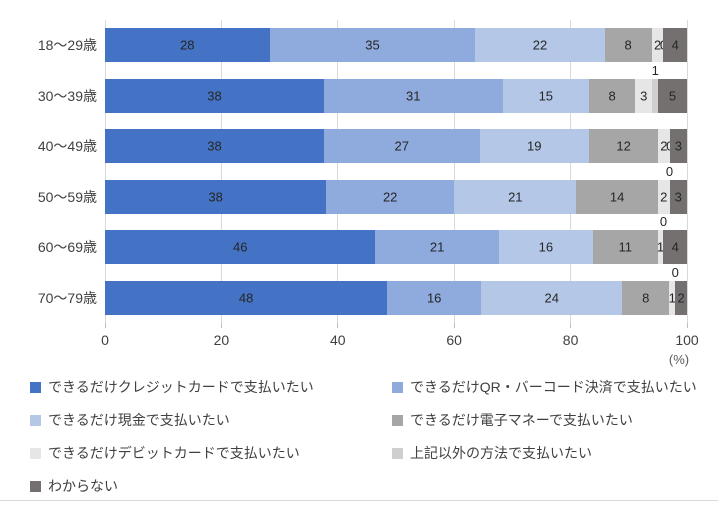  I want to click on value-label-cash: 19, so click(534, 146).